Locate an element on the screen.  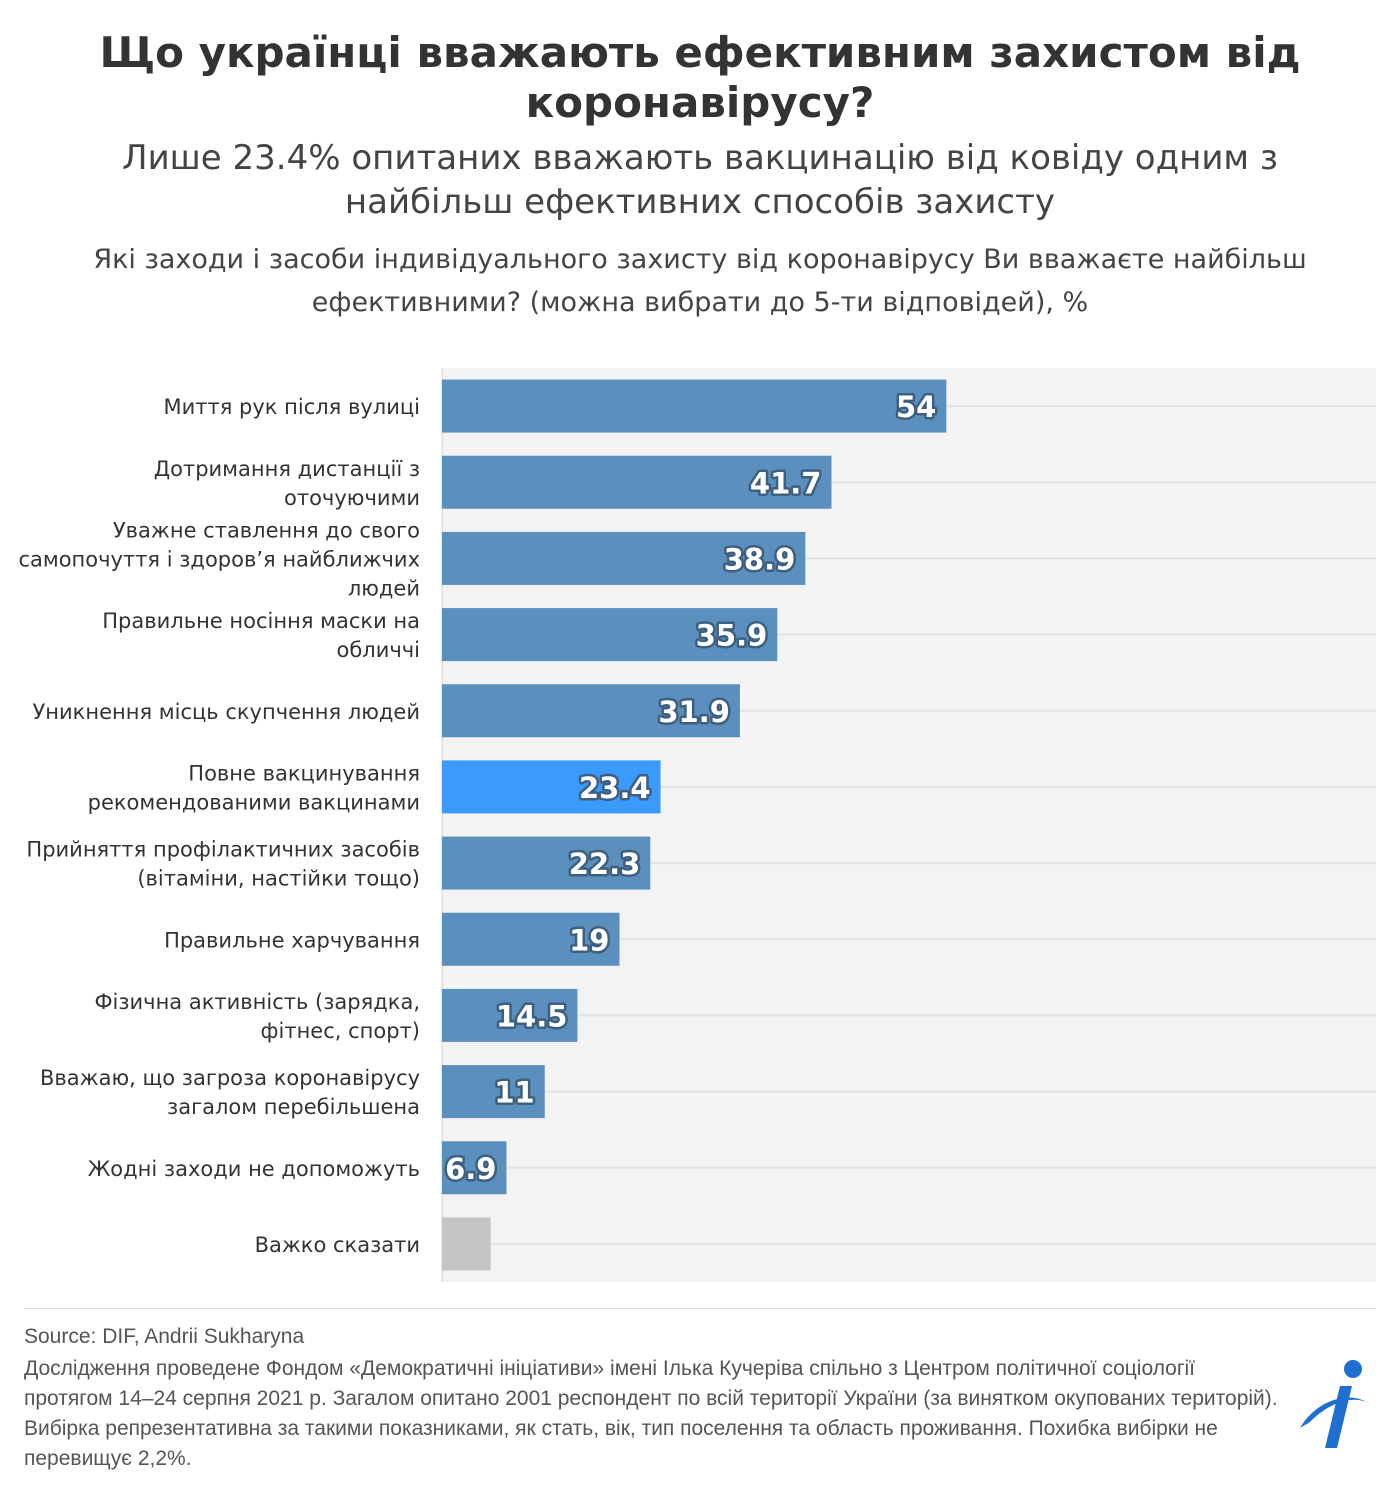
source-text: Source: DIF, Andrii Sukharyna is located at coordinates (164, 1336).